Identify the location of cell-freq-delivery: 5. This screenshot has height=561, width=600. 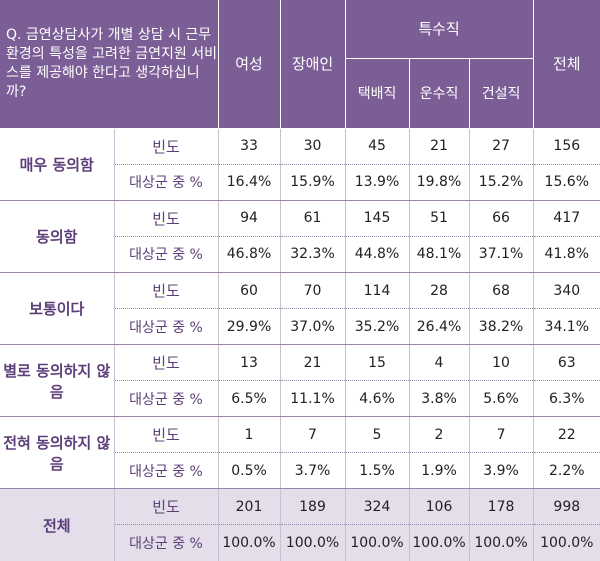
(377, 435).